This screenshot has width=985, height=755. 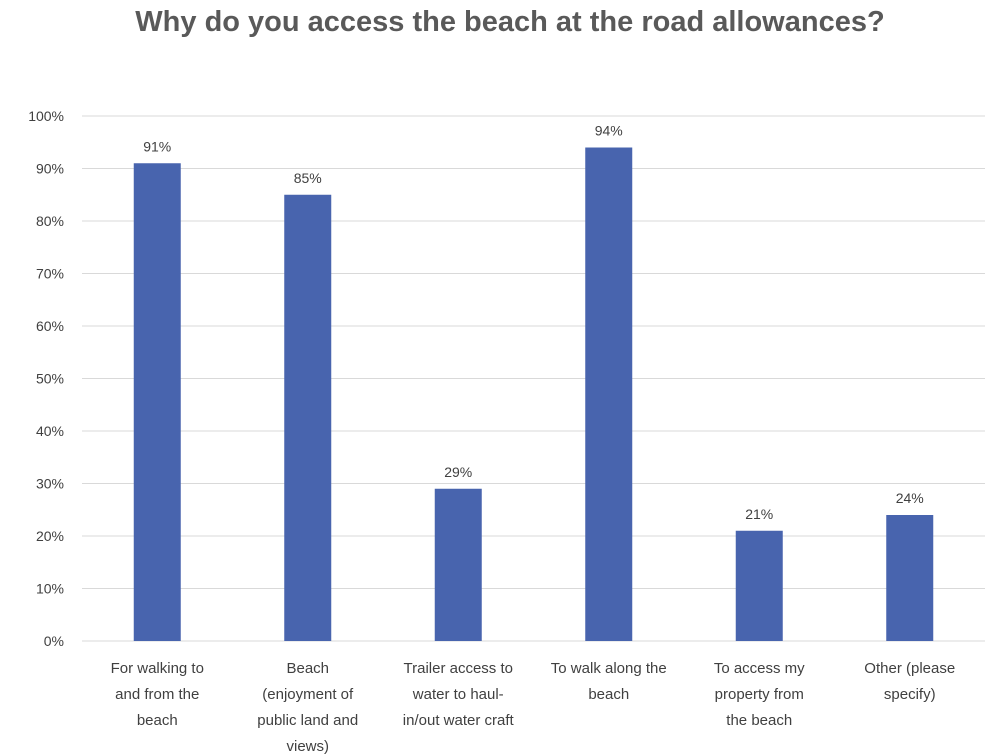 I want to click on data-label: 94%, so click(x=609, y=131).